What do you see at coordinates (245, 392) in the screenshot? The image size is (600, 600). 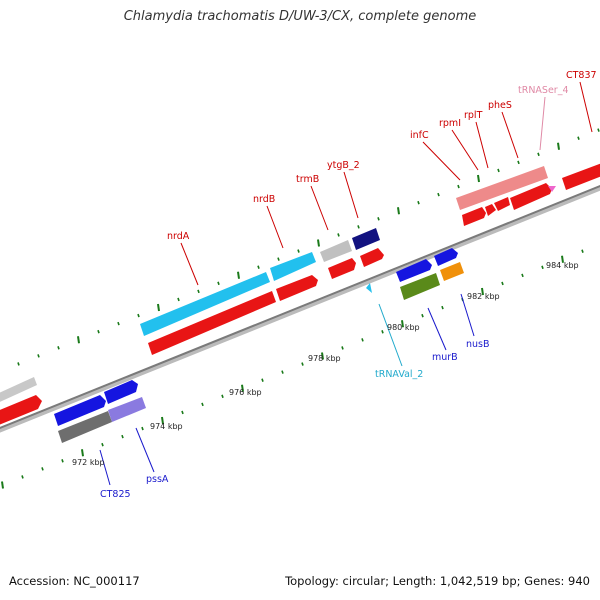 I see `kbp-label-976: 976 kbp` at bounding box center [245, 392].